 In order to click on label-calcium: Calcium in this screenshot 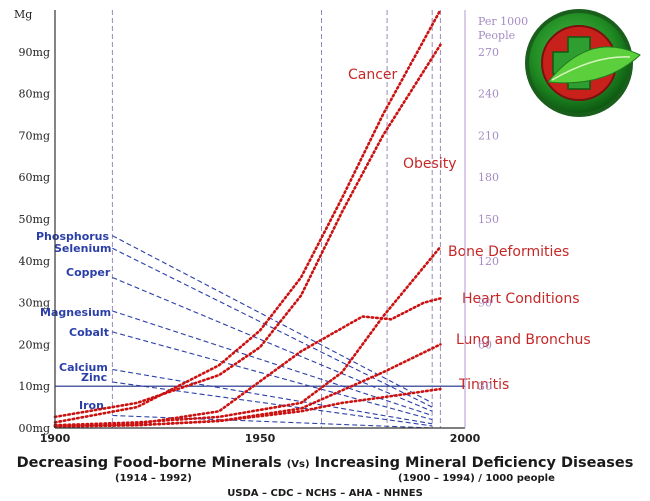, I will do `click(83, 367)`.